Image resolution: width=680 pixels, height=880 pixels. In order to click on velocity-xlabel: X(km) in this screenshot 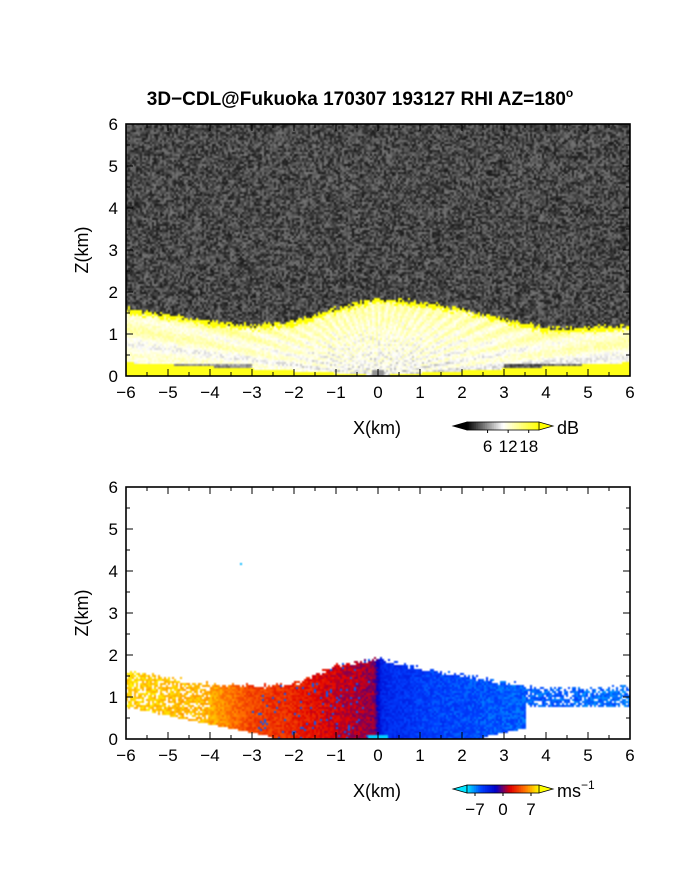, I will do `click(377, 791)`.